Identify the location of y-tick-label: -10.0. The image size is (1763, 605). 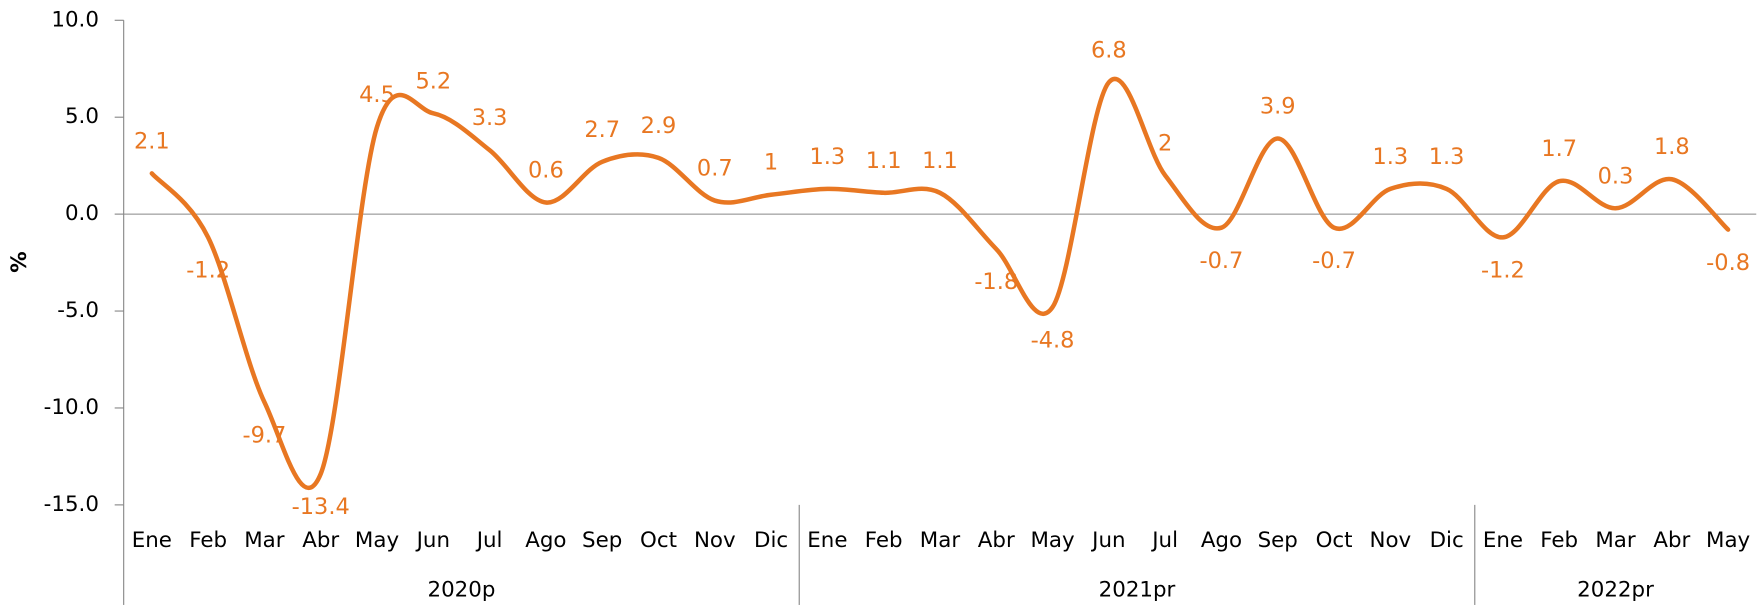
(71, 407).